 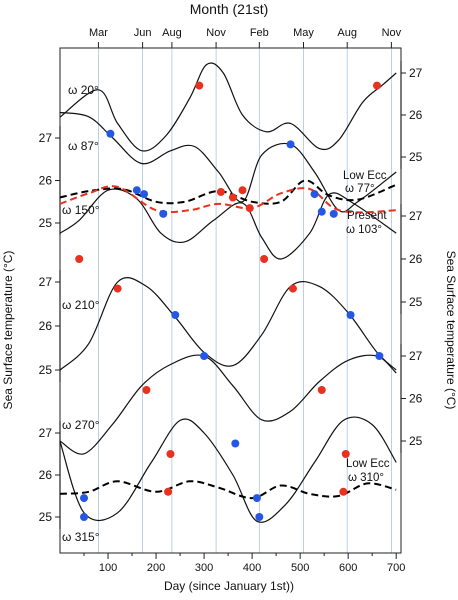 I want to click on x-tick-label: 100, so click(x=108, y=568).